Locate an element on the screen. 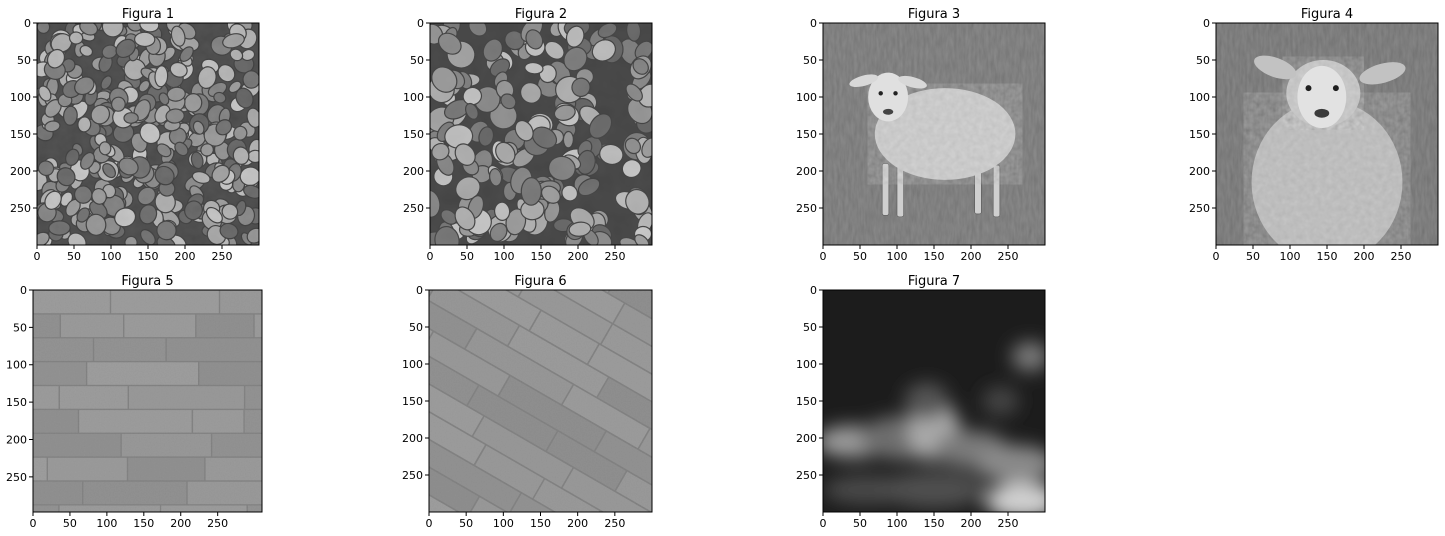 This screenshot has height=536, width=1445. panel-3: Figura 3 0 50 100 150 200 250 0 50 100 150 200 250 is located at coordinates (921, 135).